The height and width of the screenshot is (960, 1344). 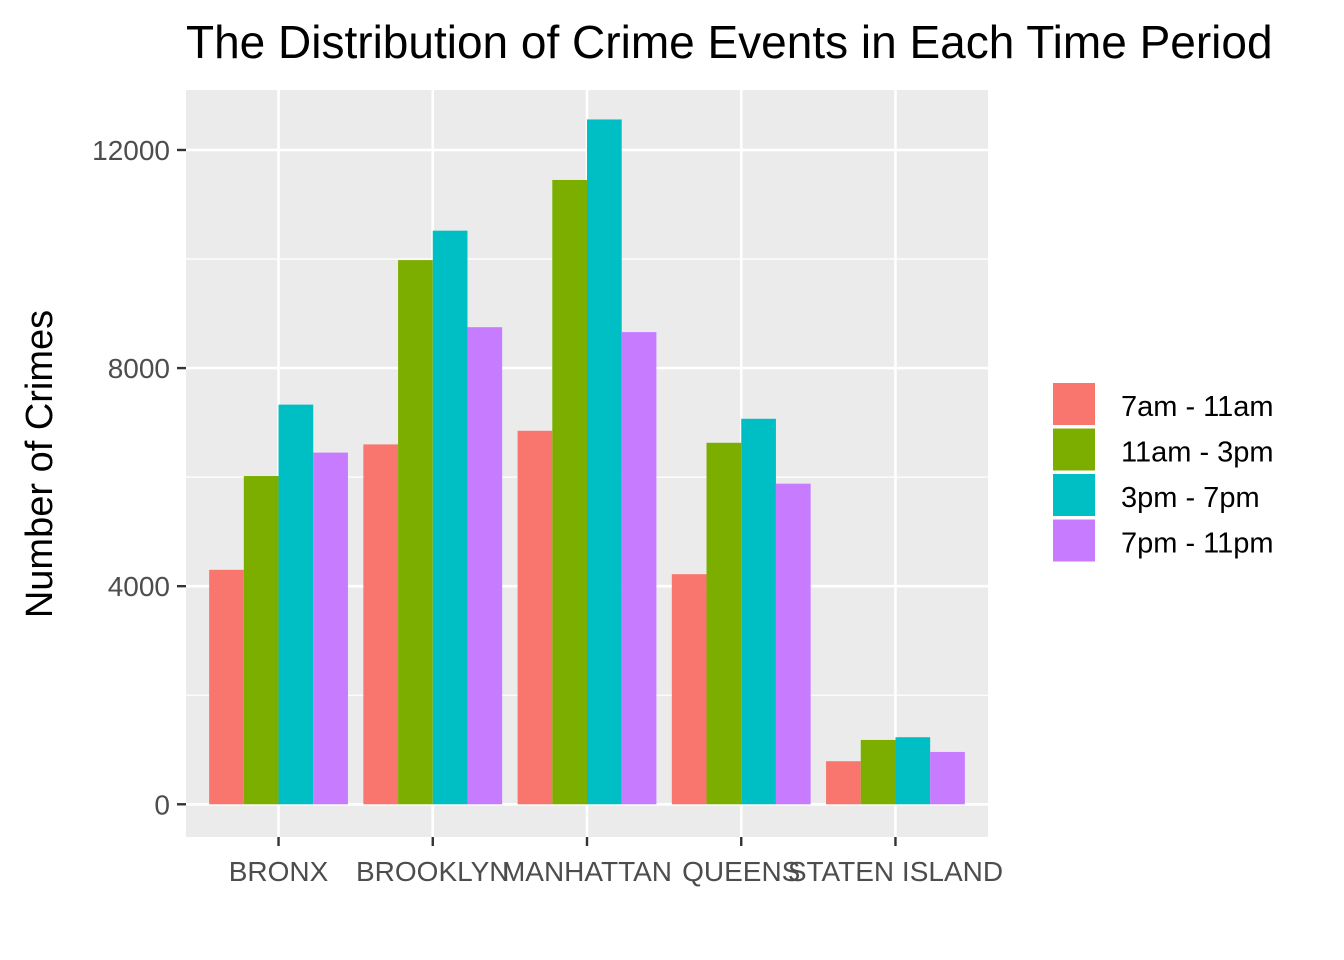 I want to click on legend-label: 7pm - 11pm, so click(x=1197, y=544).